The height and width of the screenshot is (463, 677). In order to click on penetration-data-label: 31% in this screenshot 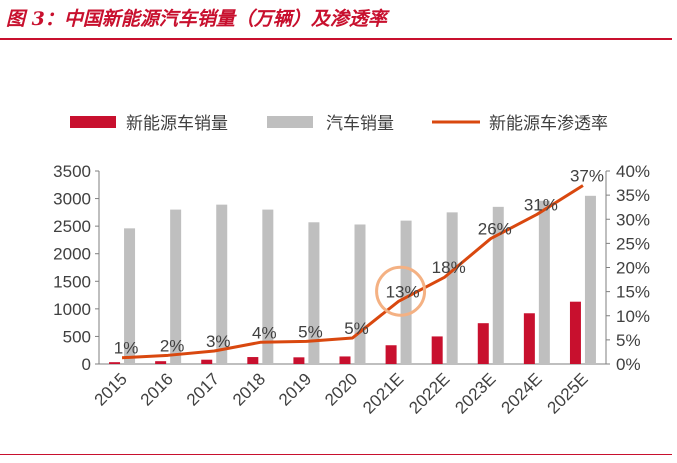, I will do `click(541, 204)`.